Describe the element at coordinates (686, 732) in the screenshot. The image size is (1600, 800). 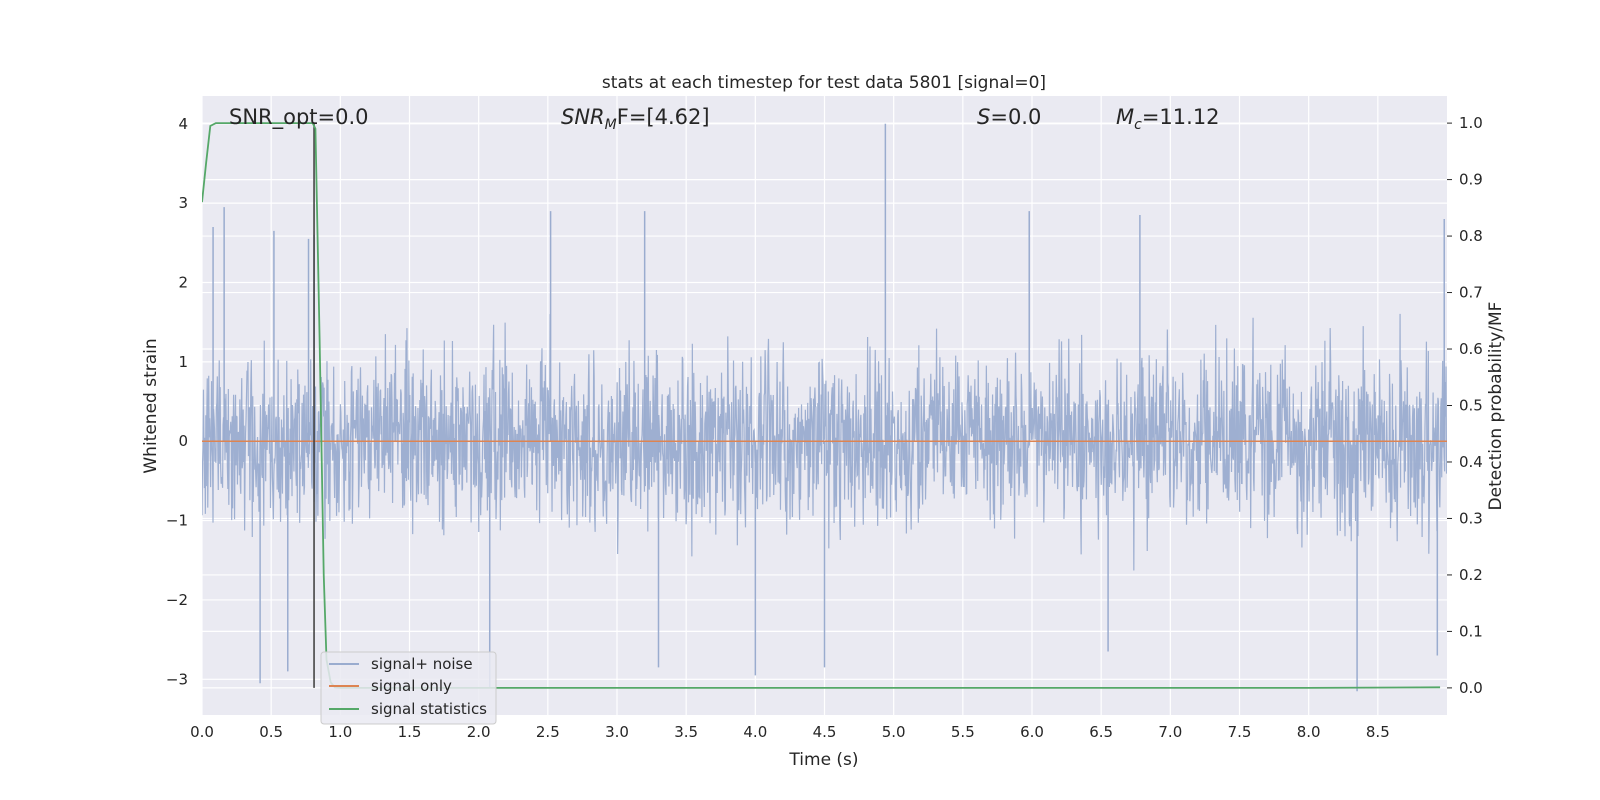
I see `x-tick-label: 3.5` at that location.